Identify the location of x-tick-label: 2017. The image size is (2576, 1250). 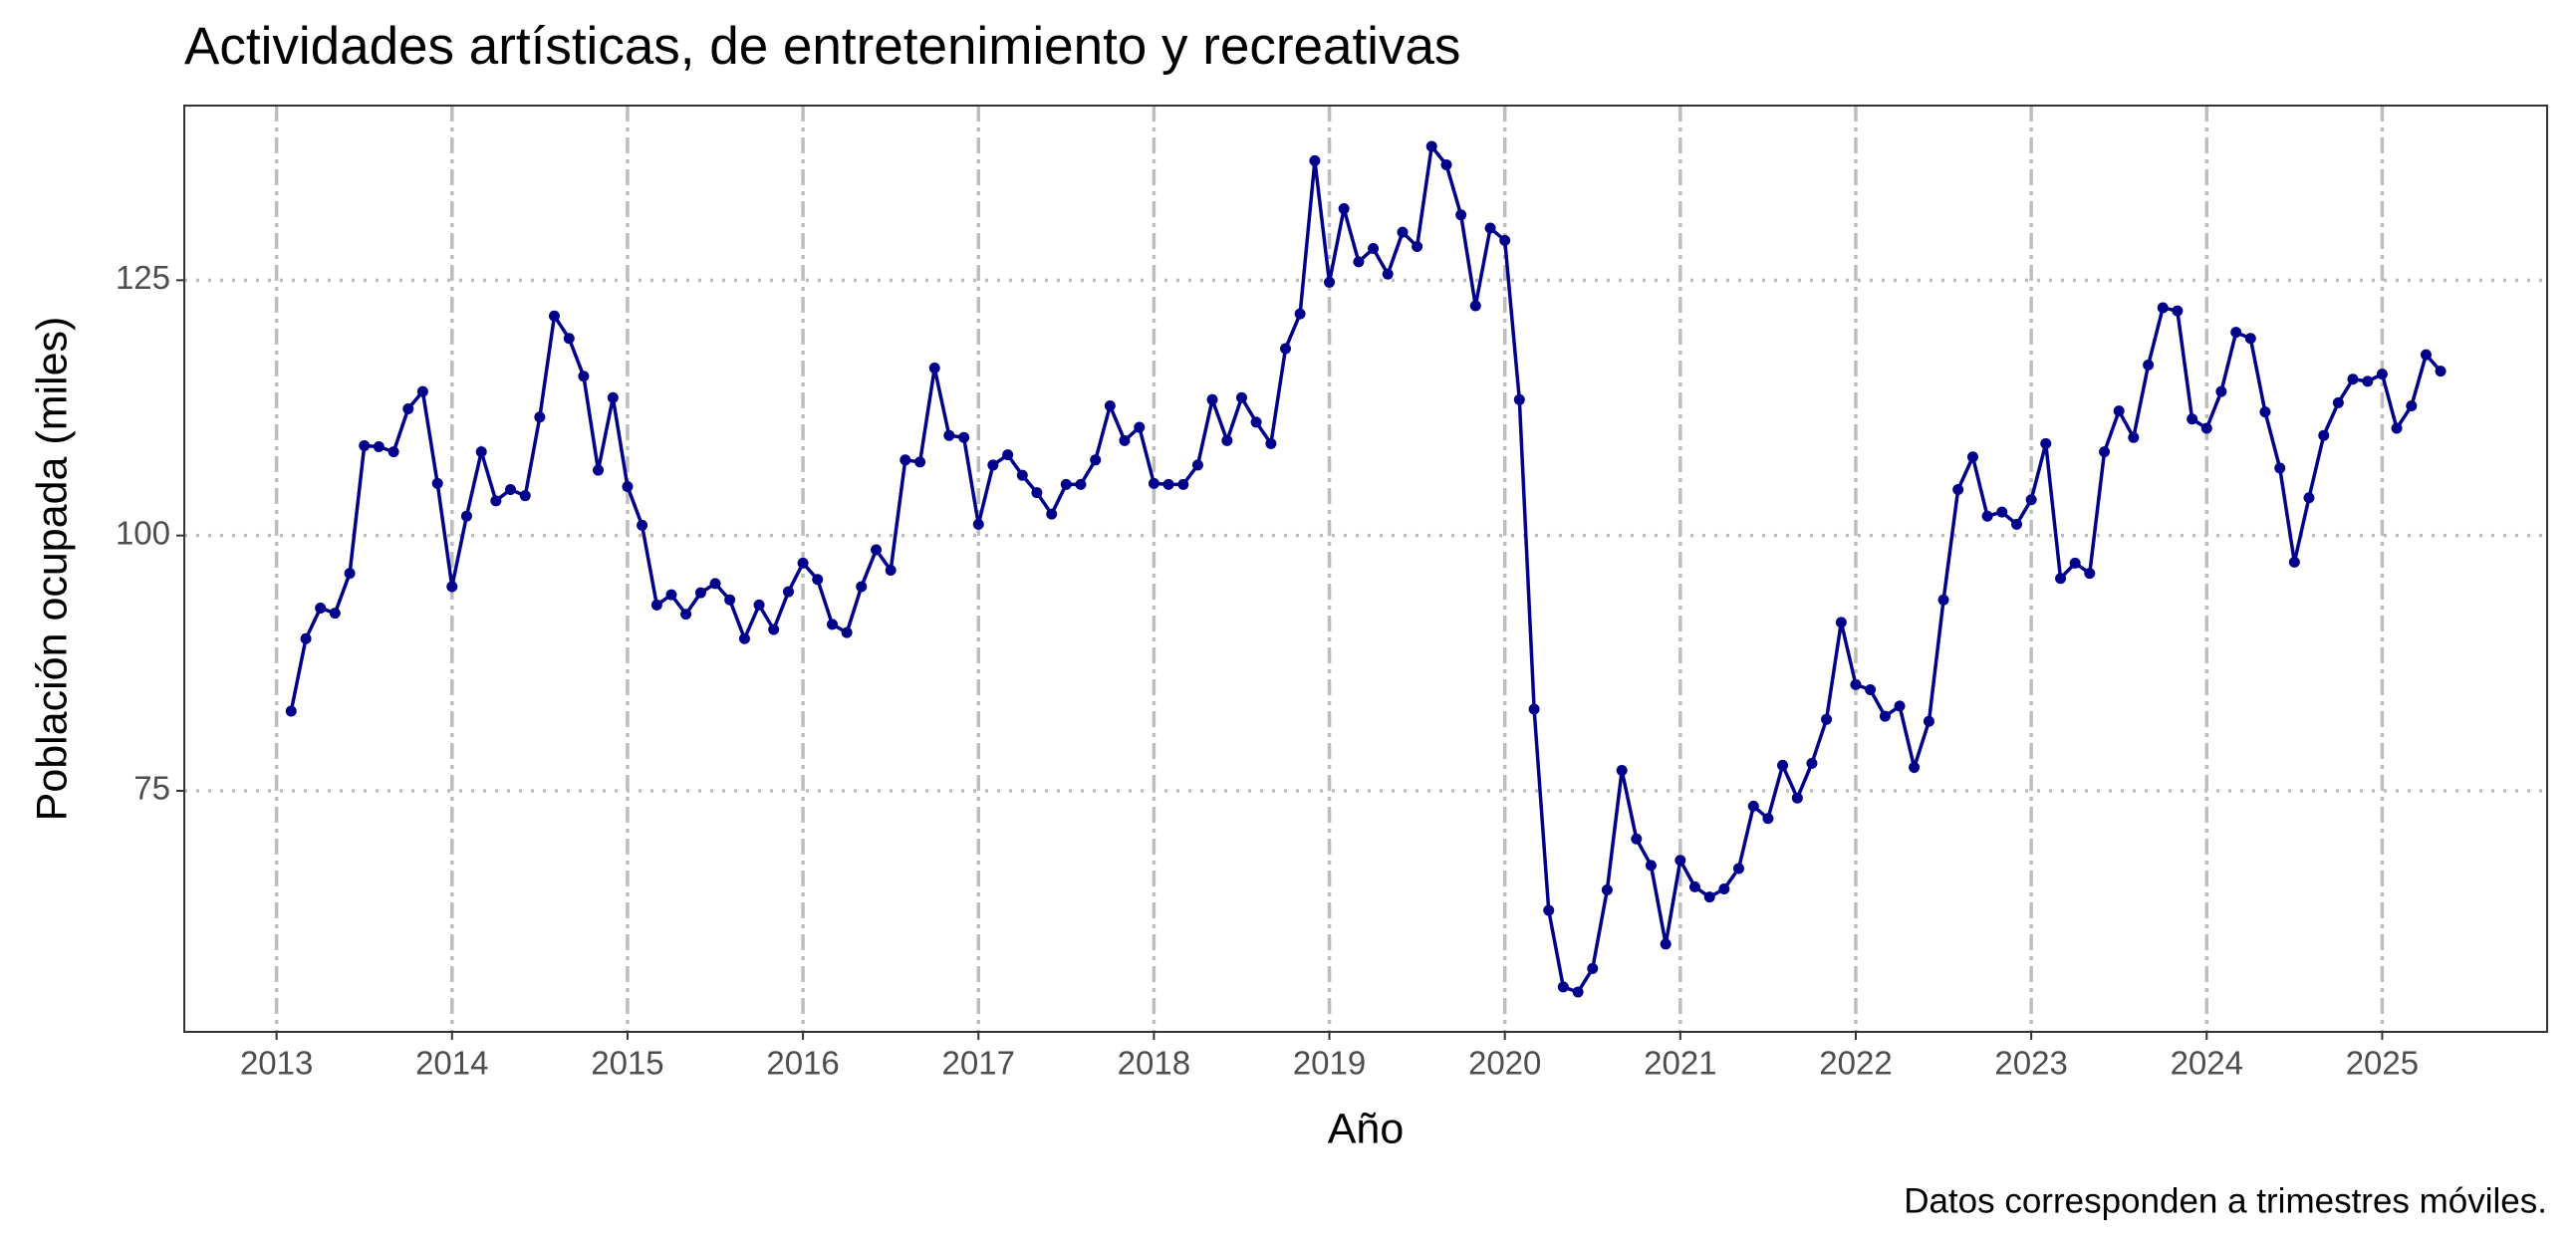
(978, 1063).